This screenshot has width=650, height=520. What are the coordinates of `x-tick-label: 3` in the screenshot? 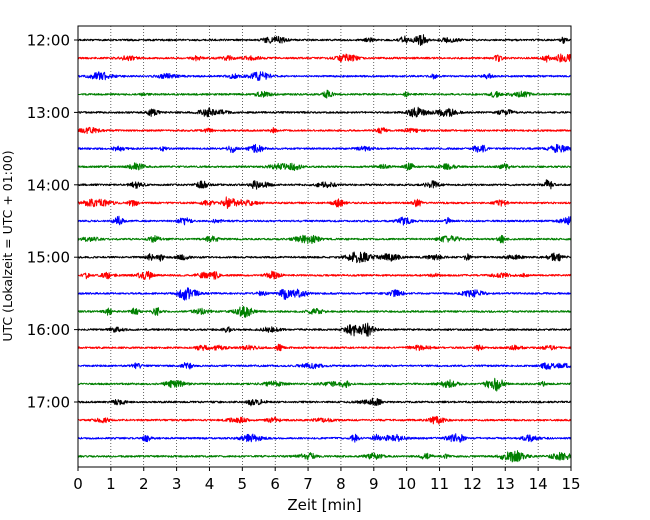 It's located at (177, 484).